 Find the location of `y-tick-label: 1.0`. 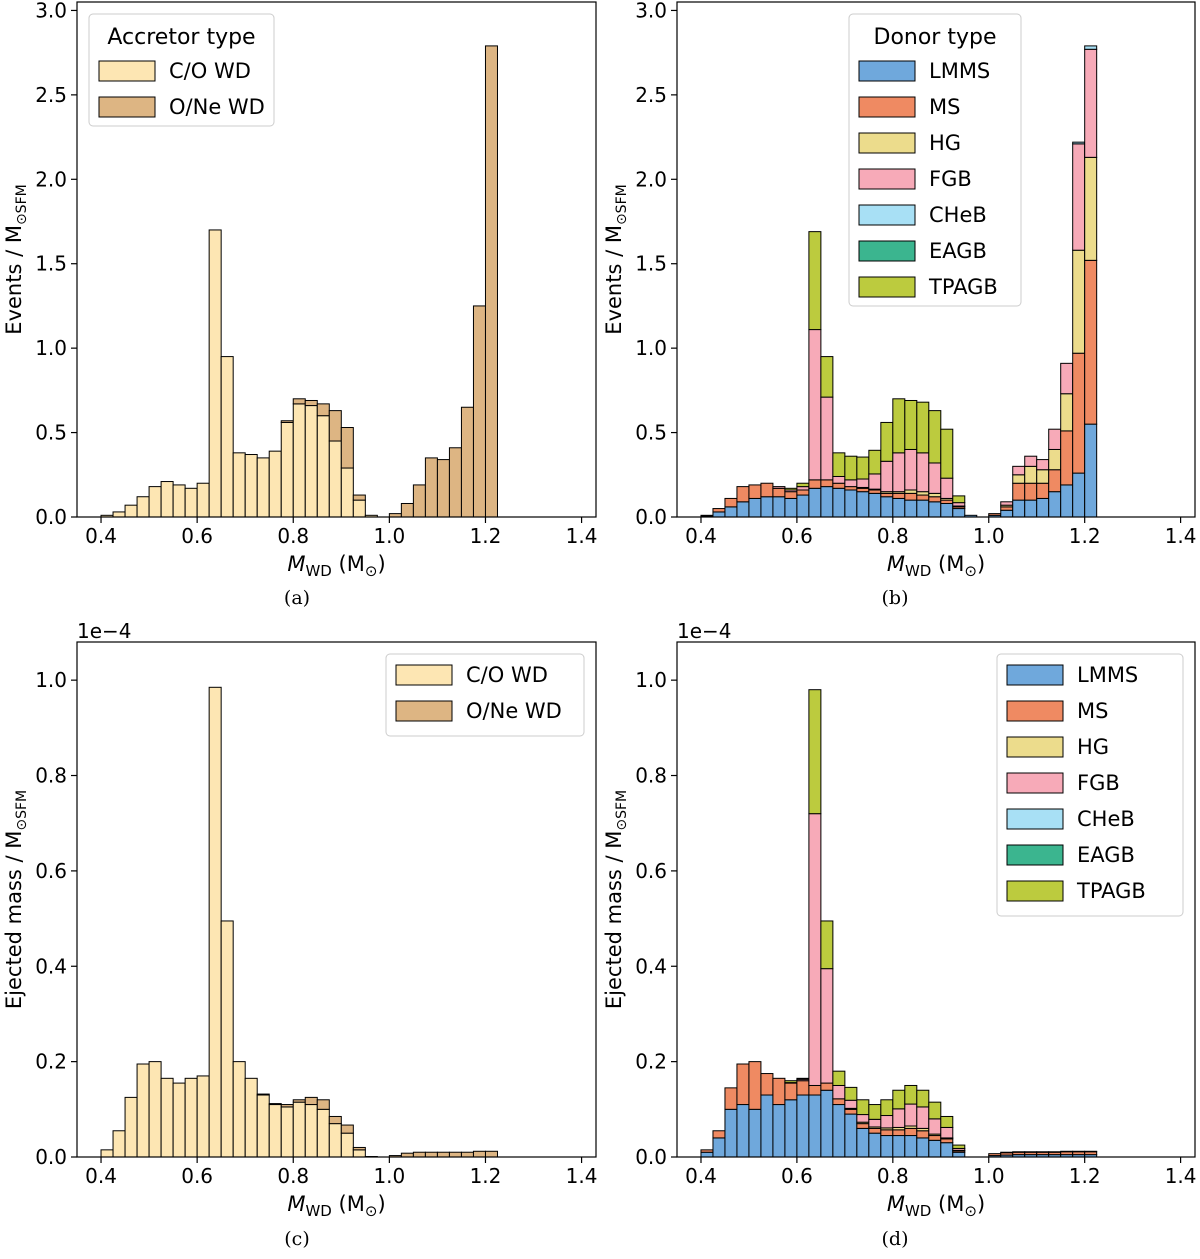

y-tick-label: 1.0 is located at coordinates (651, 348).